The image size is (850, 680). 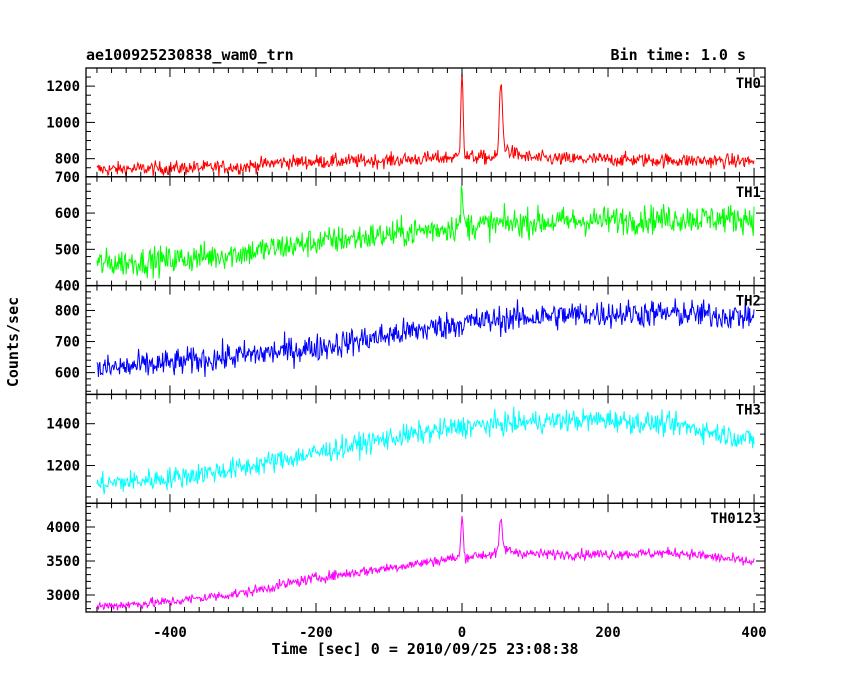 I want to click on panel-frame-th2, so click(x=425, y=340).